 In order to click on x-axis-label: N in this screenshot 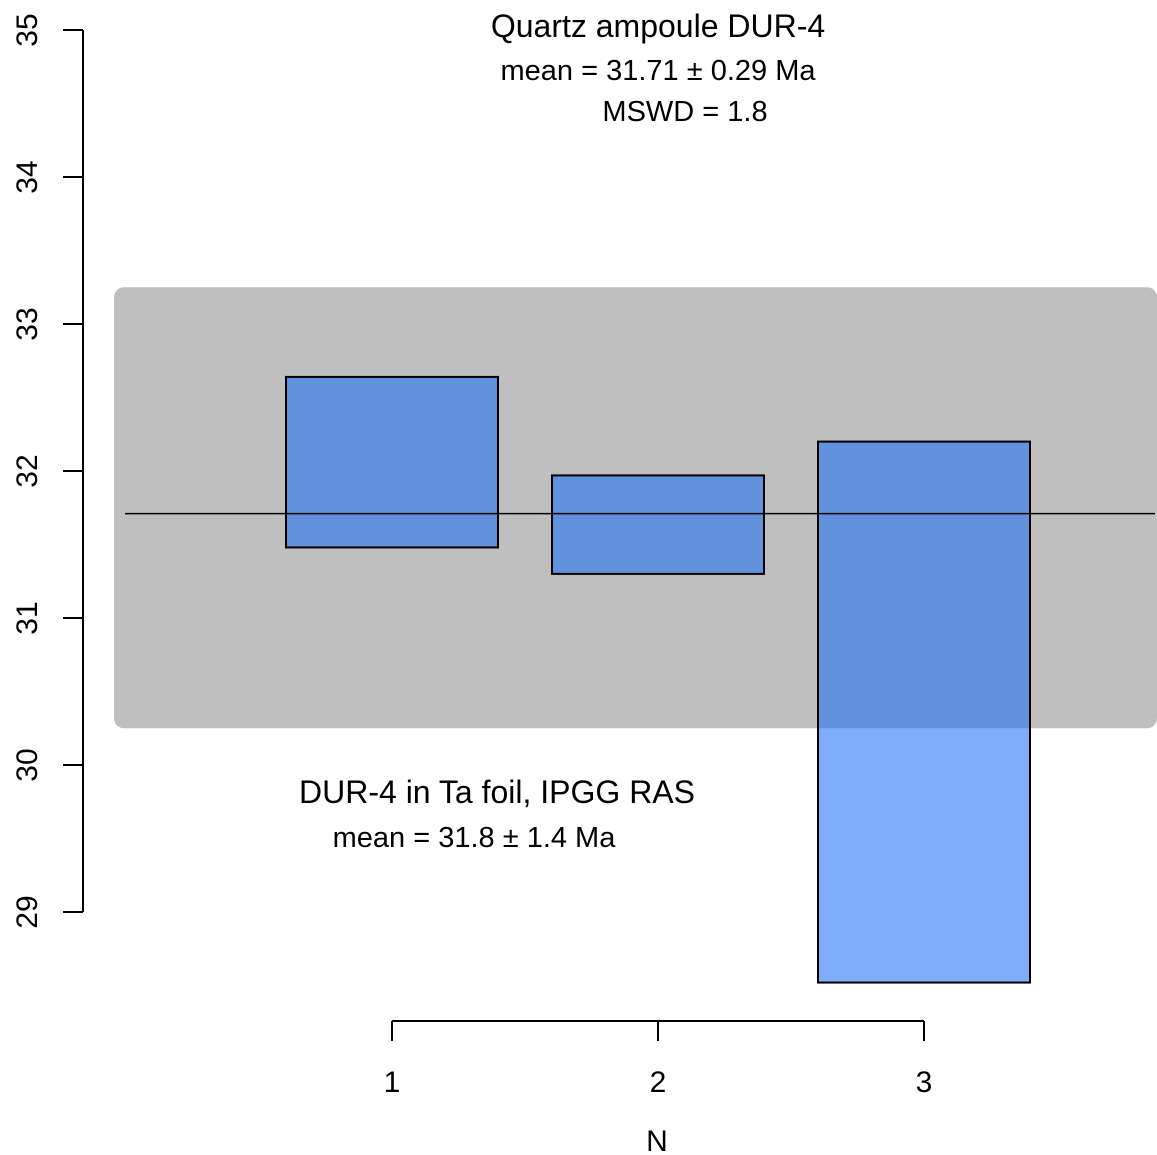, I will do `click(657, 1140)`.